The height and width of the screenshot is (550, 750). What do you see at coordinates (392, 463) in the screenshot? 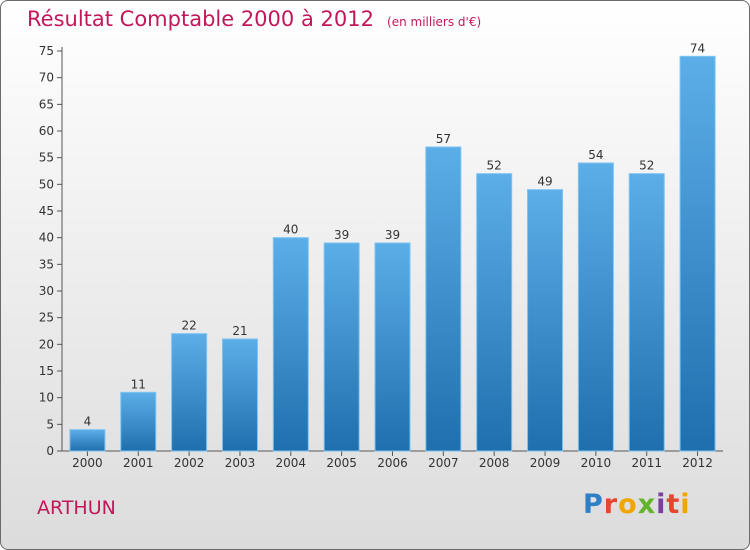
I see `x-tick-label-2006: 2006` at bounding box center [392, 463].